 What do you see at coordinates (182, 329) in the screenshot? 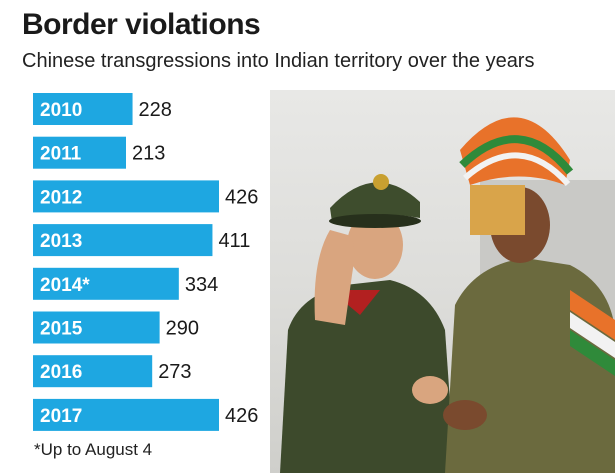
I see `value-label: 290` at bounding box center [182, 329].